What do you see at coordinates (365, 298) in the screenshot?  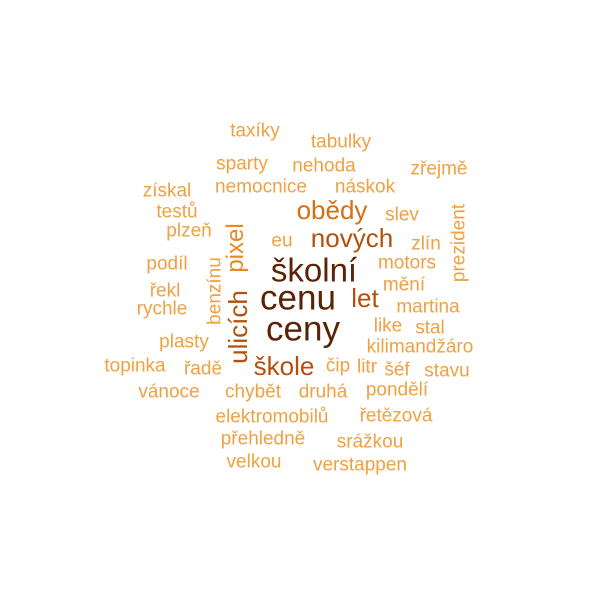 I see `word-let: let` at bounding box center [365, 298].